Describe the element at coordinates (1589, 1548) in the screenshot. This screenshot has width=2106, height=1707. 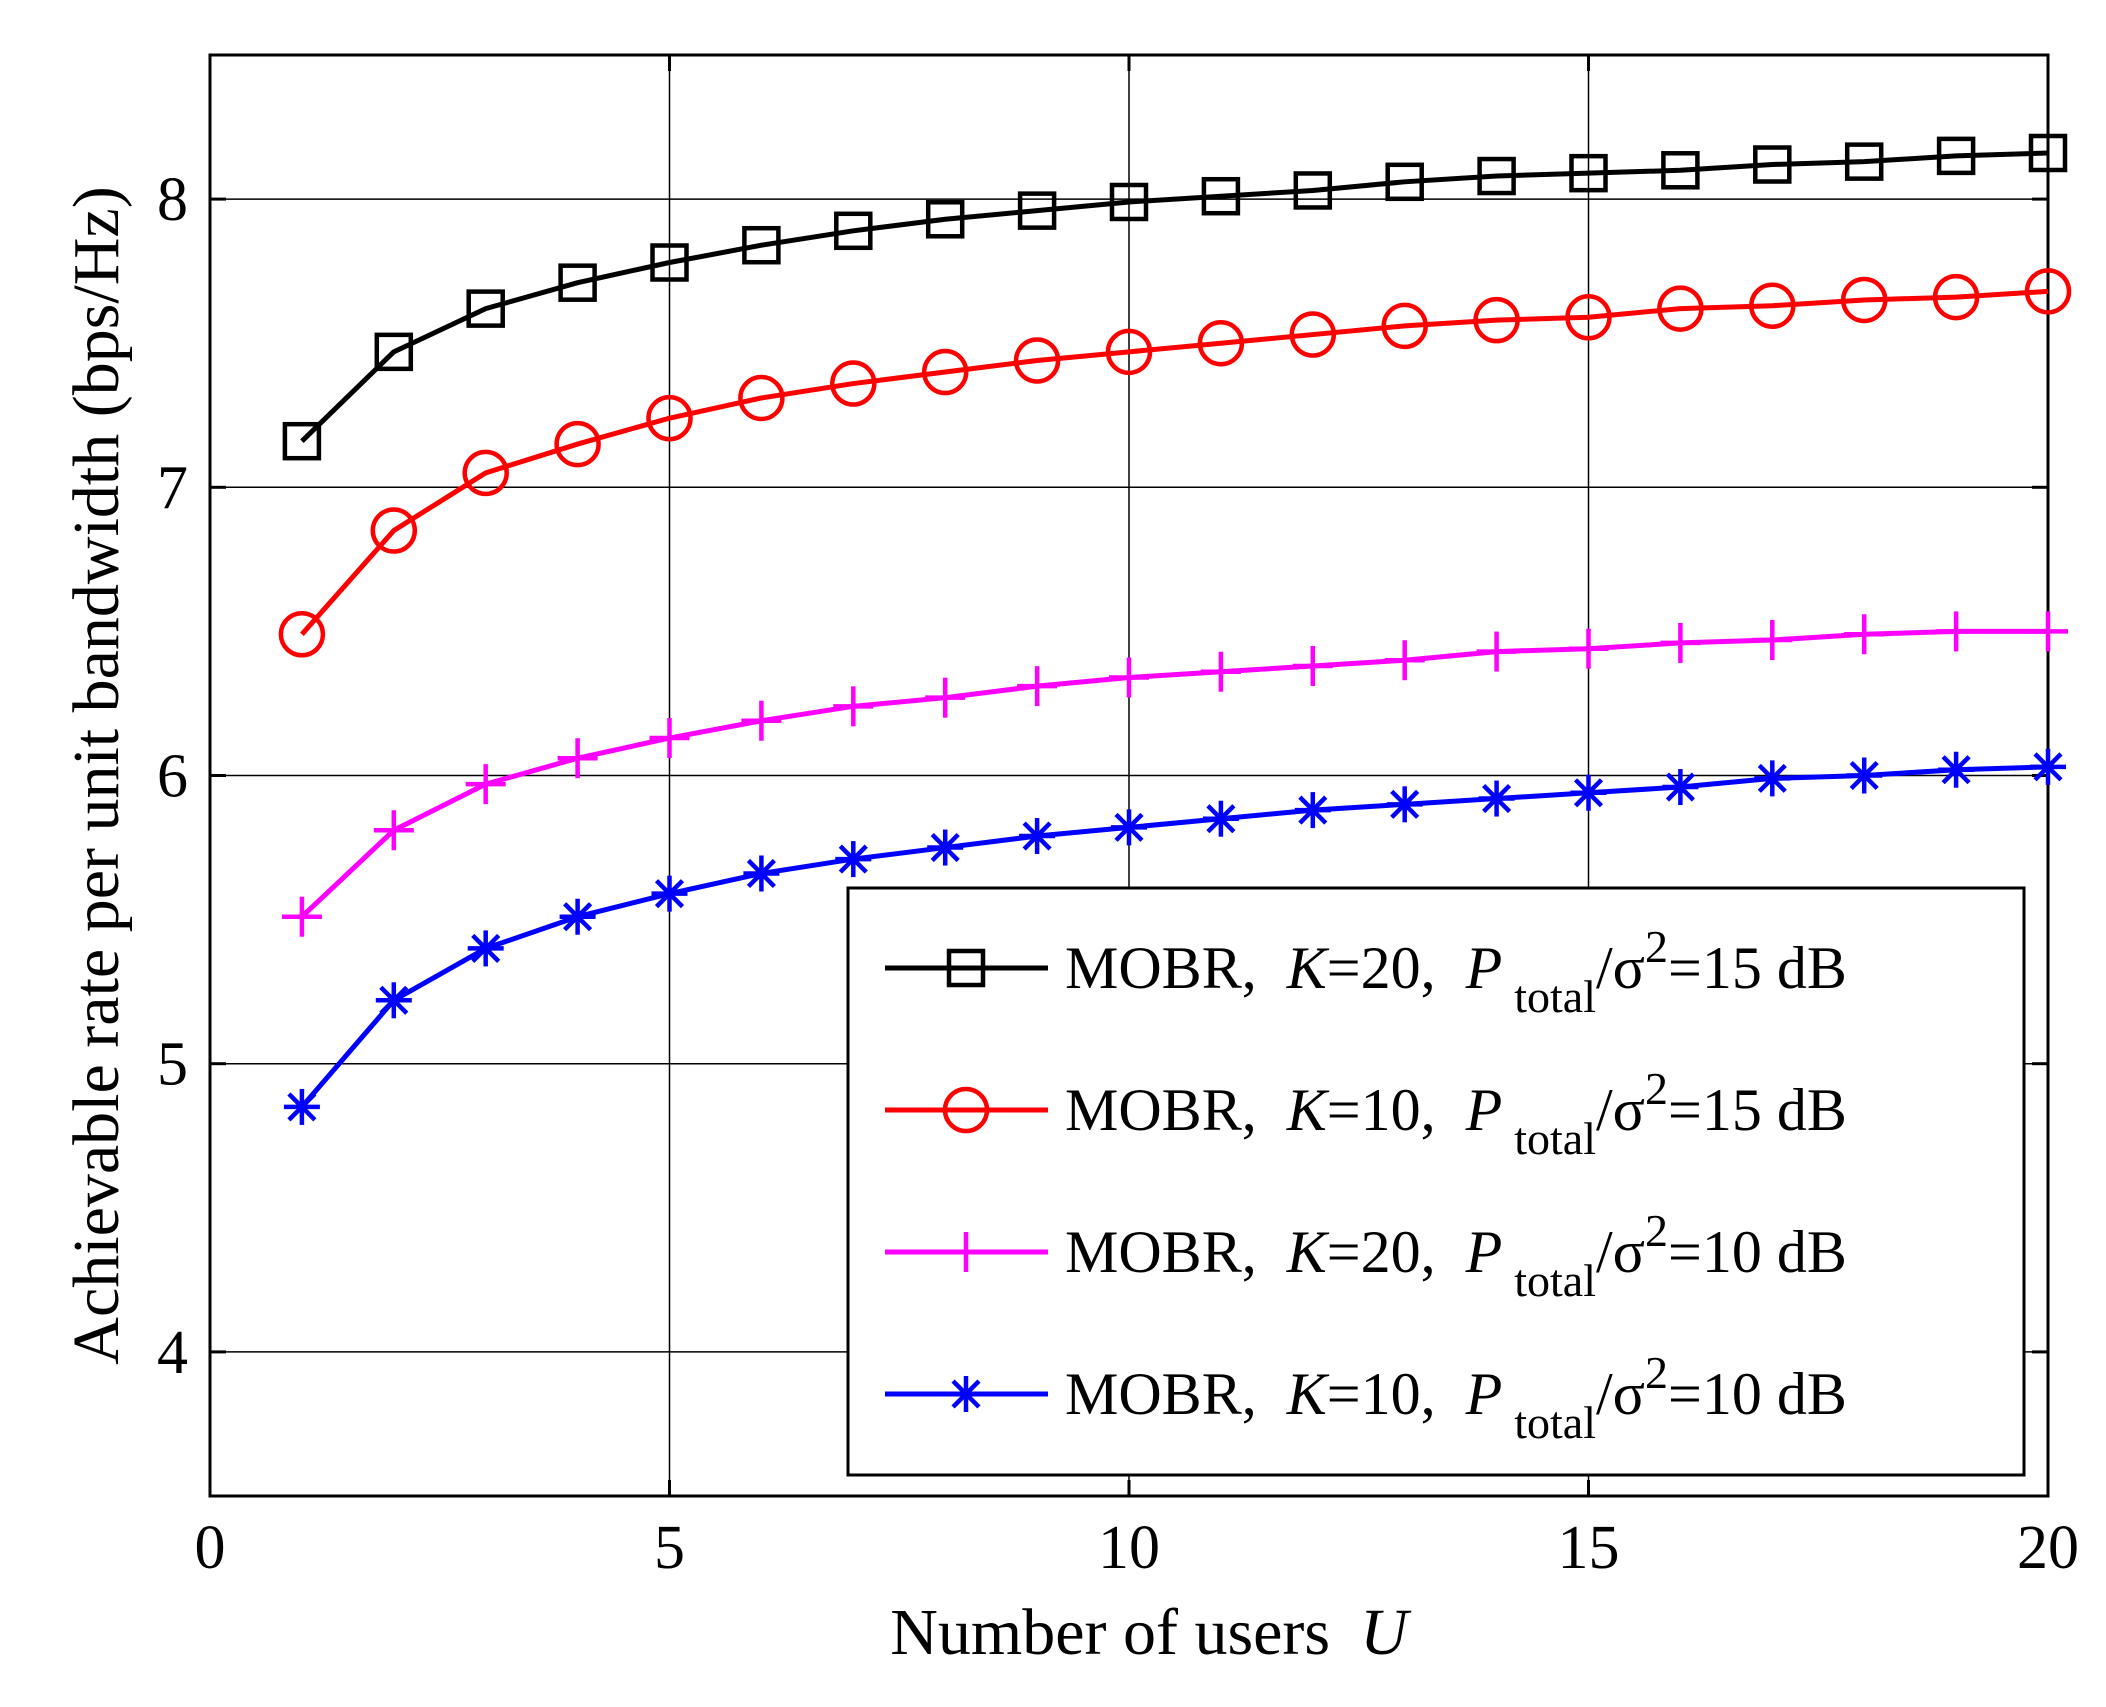
I see `x-tick-label: 15` at that location.